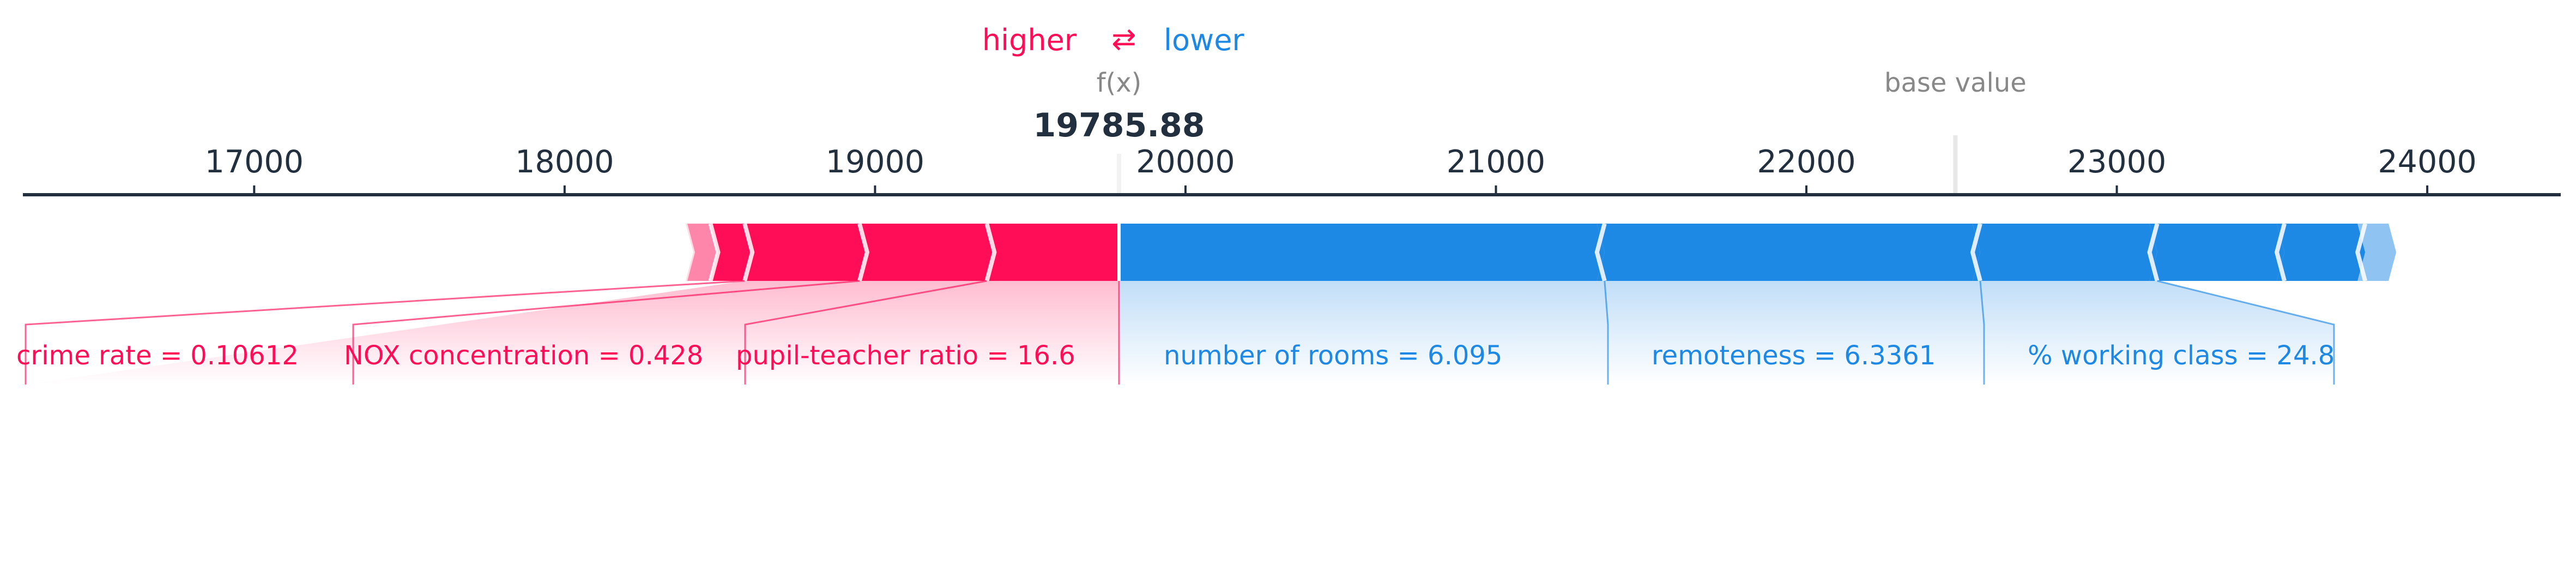 The height and width of the screenshot is (582, 2576). I want to click on x-tick-label: 21000, so click(1496, 162).